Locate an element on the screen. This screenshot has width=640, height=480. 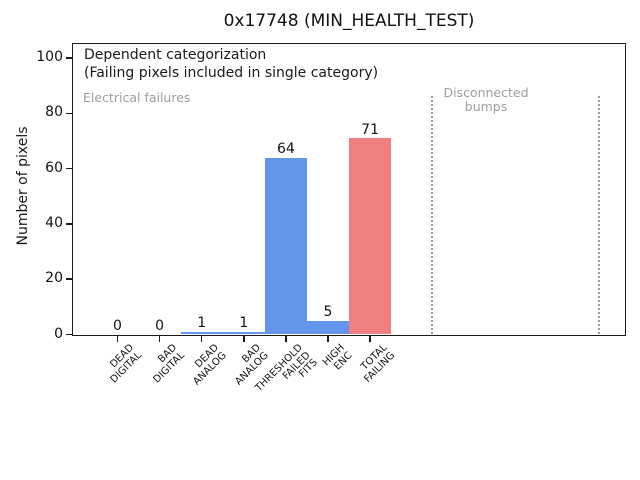
chart-title: 0x17748 (MIN_HEALTH_TEST) is located at coordinates (349, 21).